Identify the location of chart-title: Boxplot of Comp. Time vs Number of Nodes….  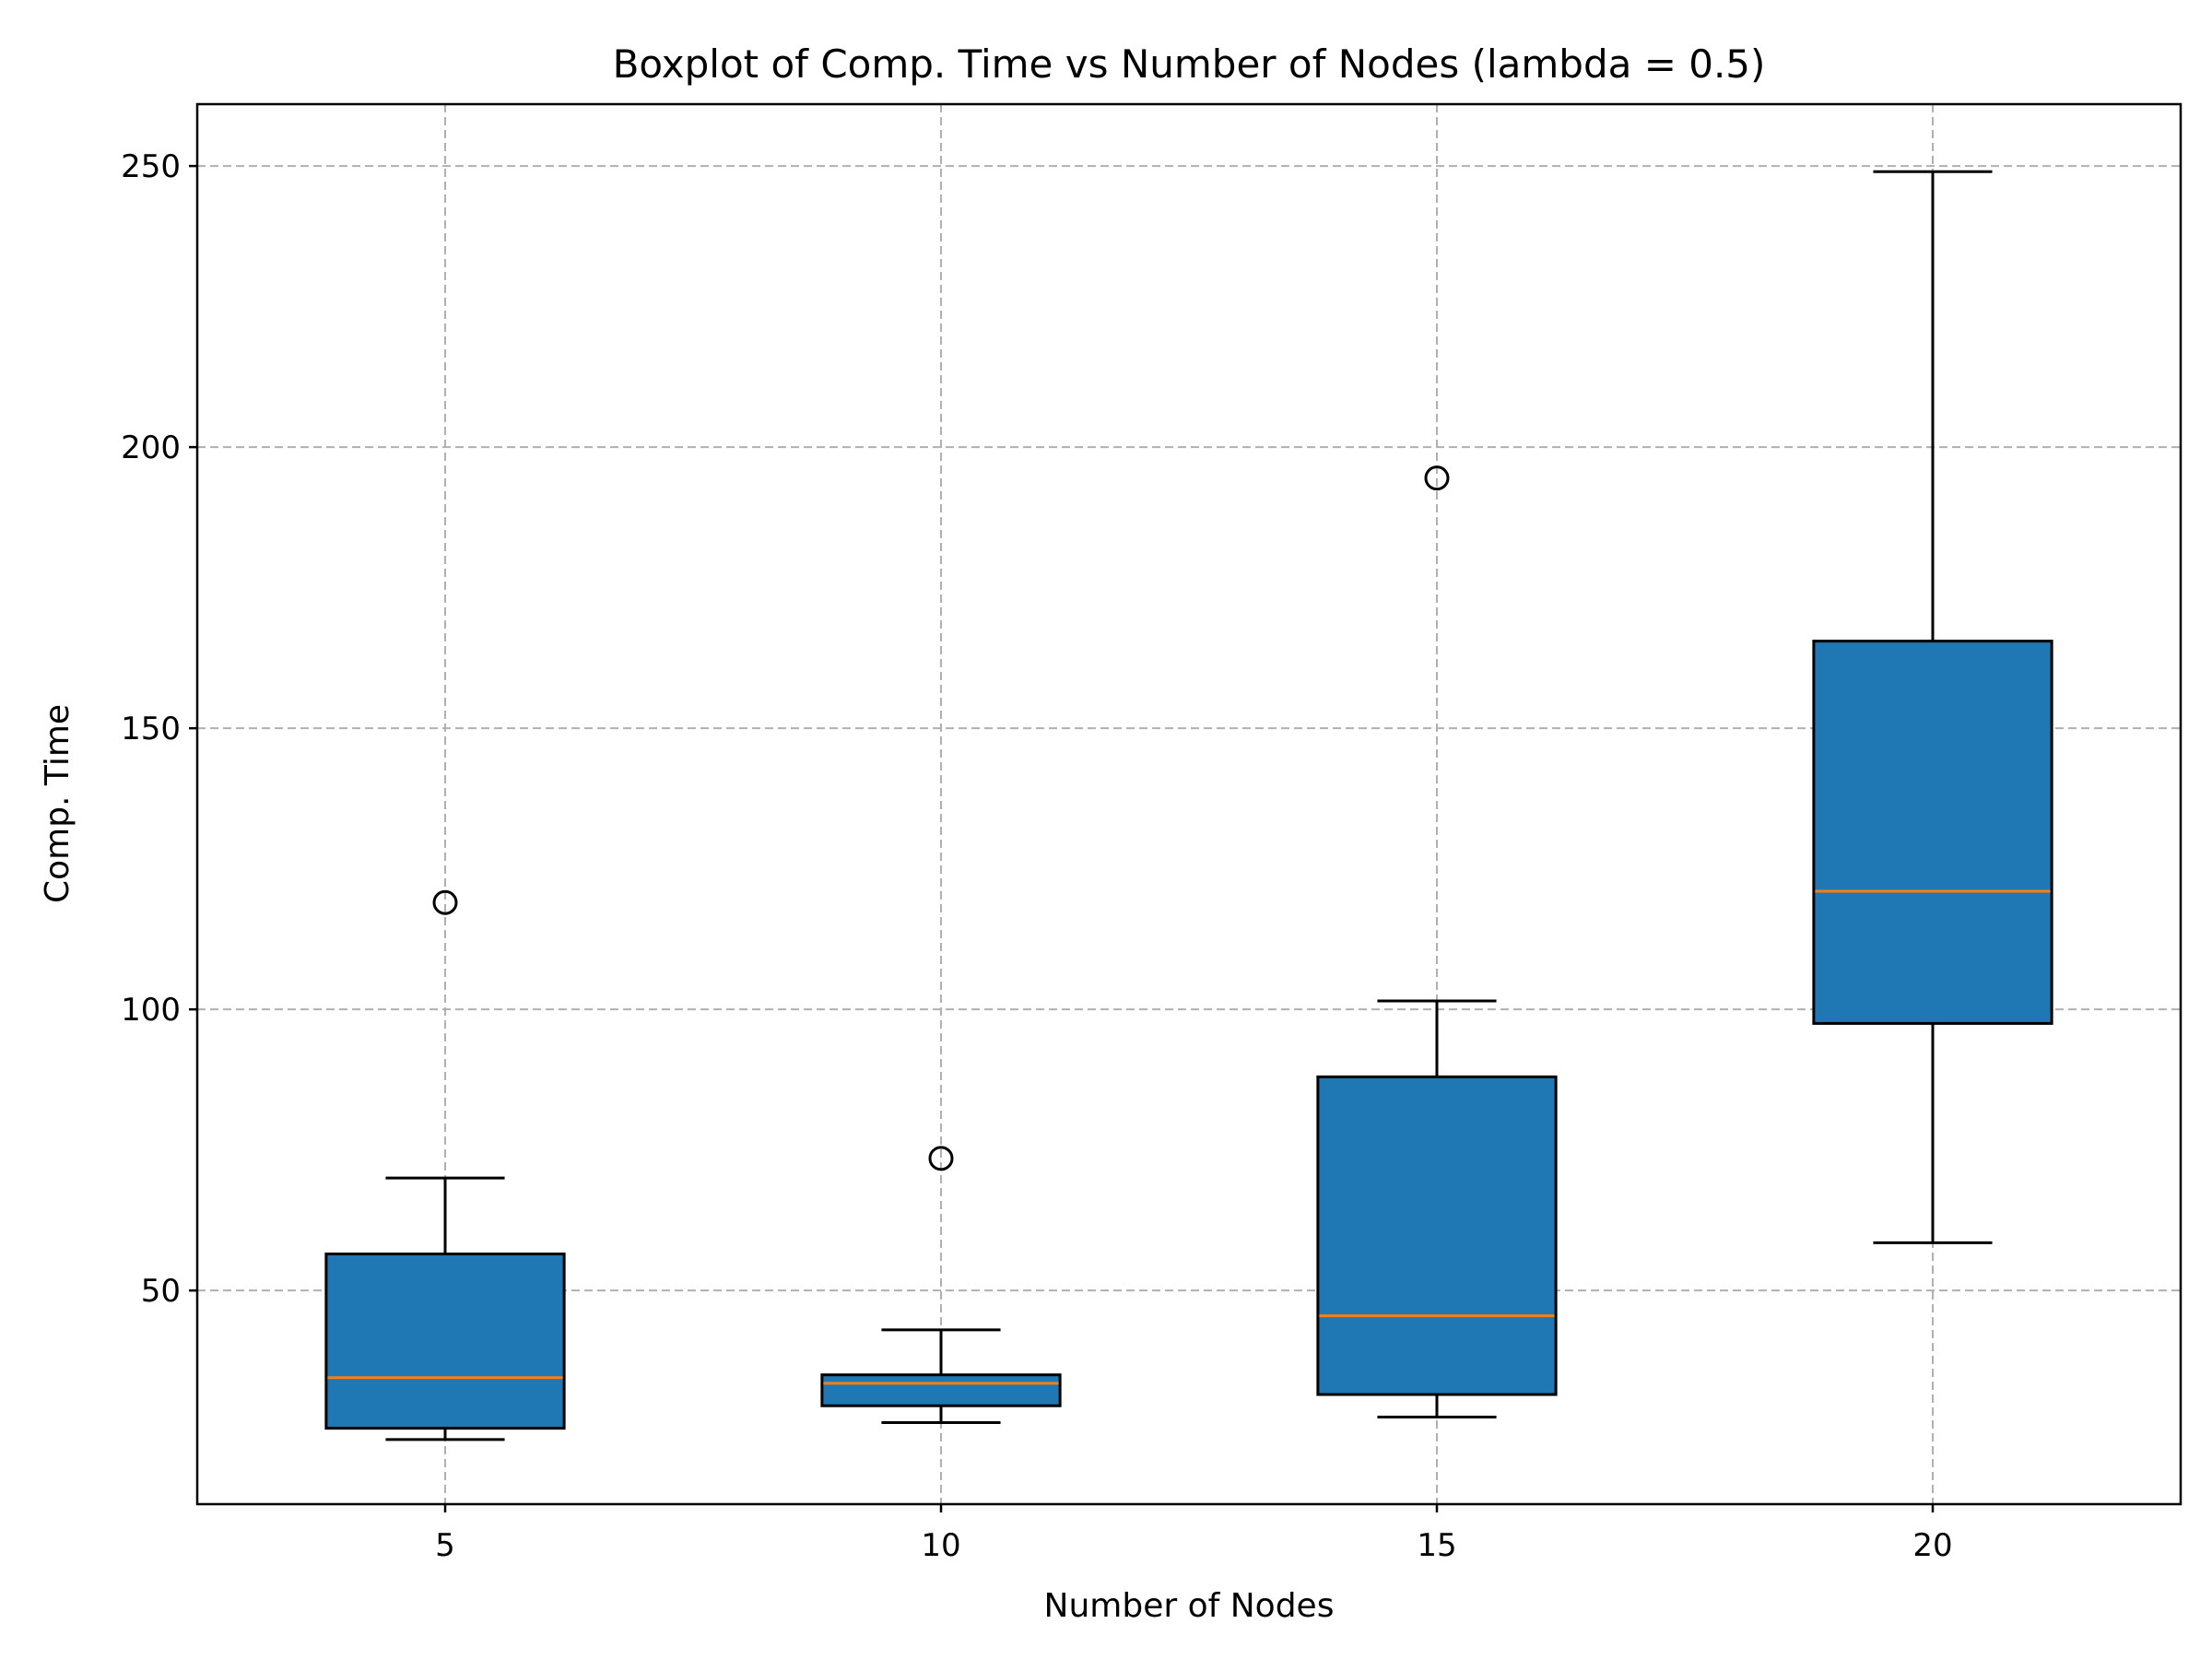
(1189, 64).